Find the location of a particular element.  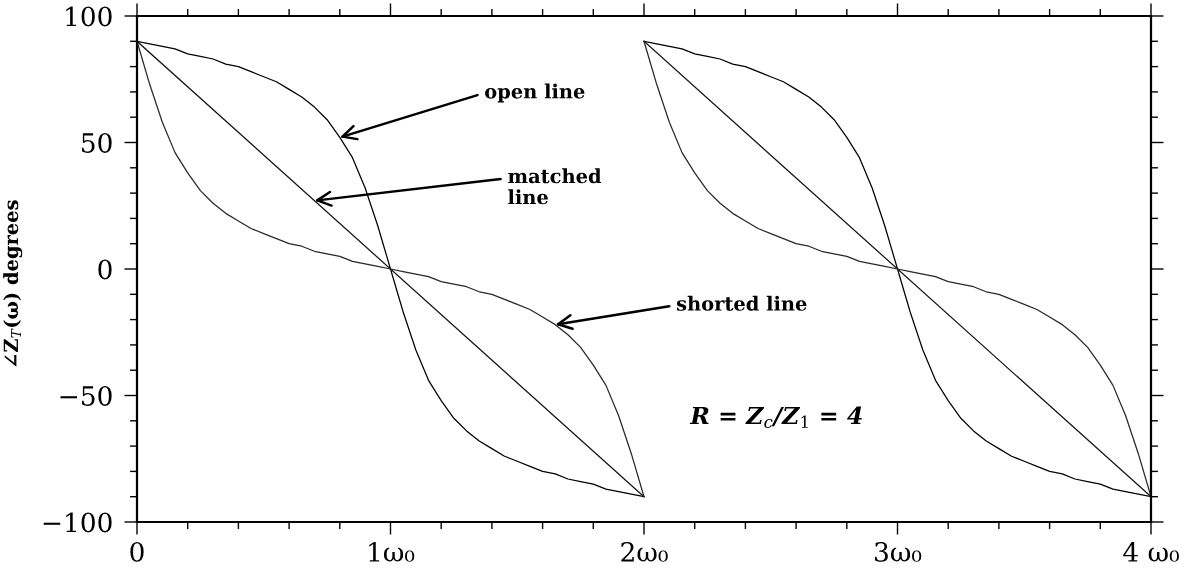

annotation: matched line is located at coordinates (555, 186).